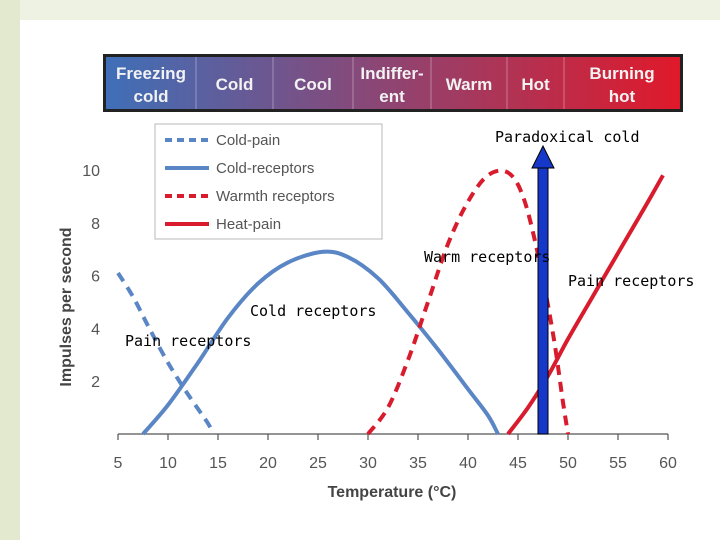  I want to click on band-label-line2: ent, so click(392, 96).